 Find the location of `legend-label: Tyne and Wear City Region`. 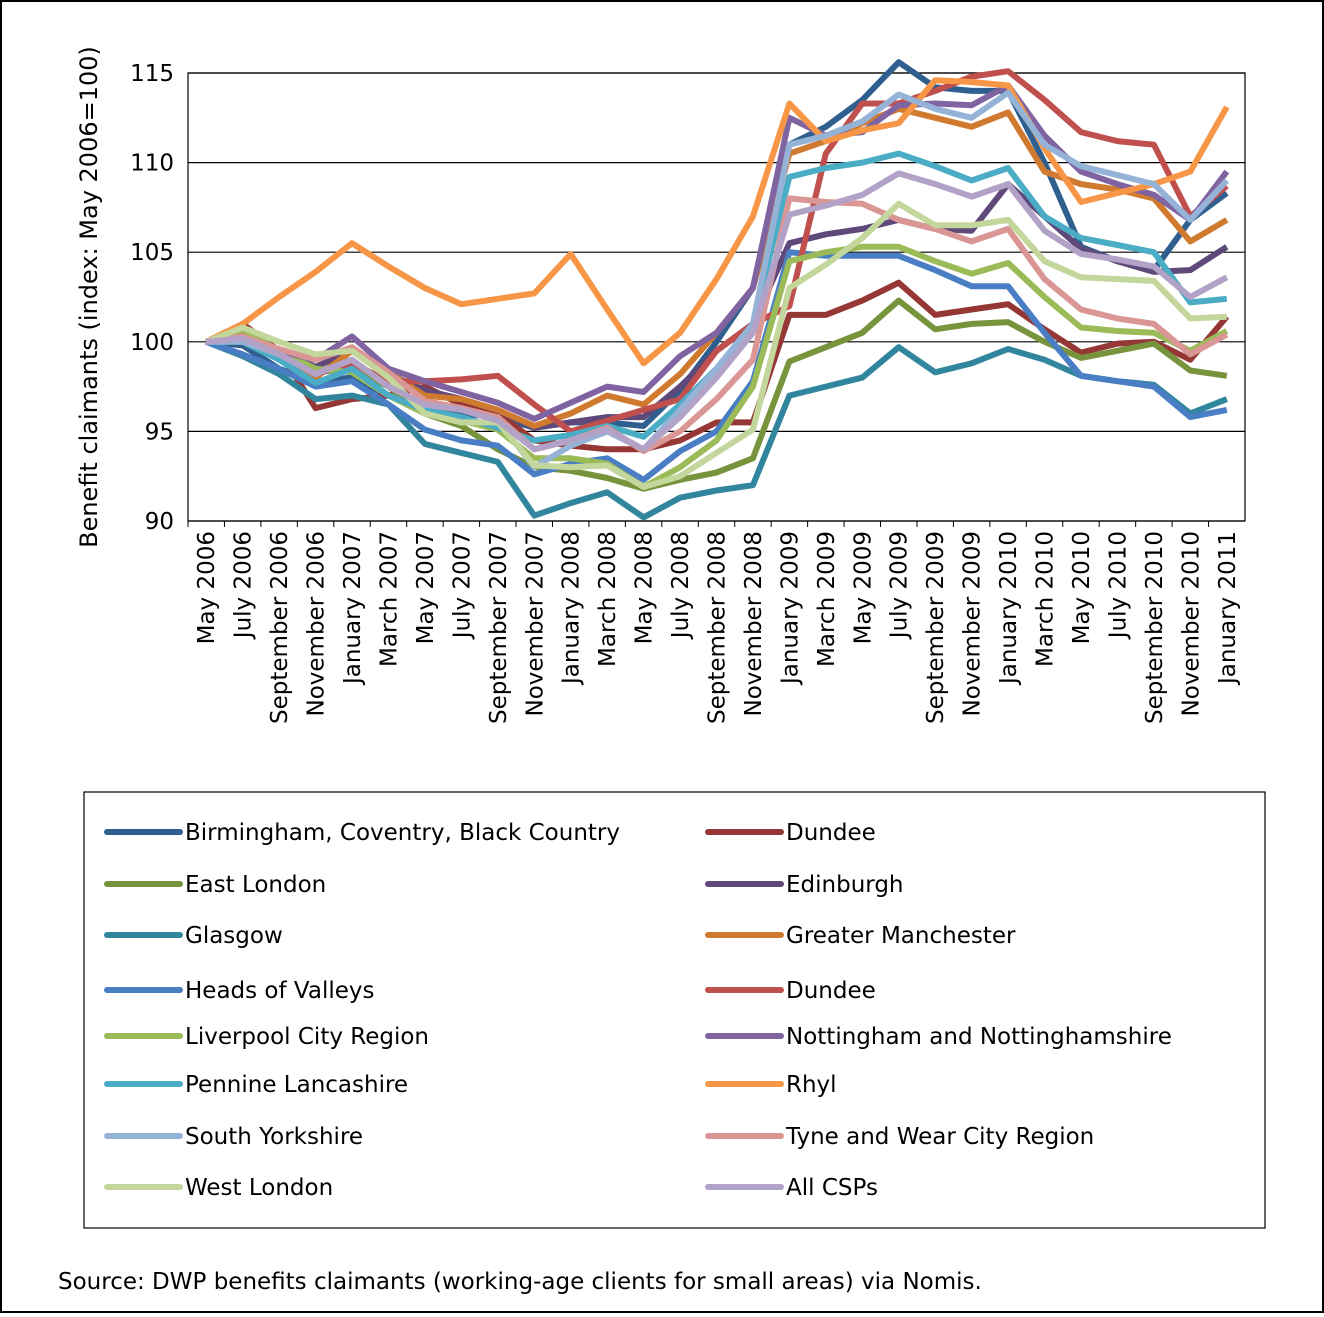

legend-label: Tyne and Wear City Region is located at coordinates (939, 1137).